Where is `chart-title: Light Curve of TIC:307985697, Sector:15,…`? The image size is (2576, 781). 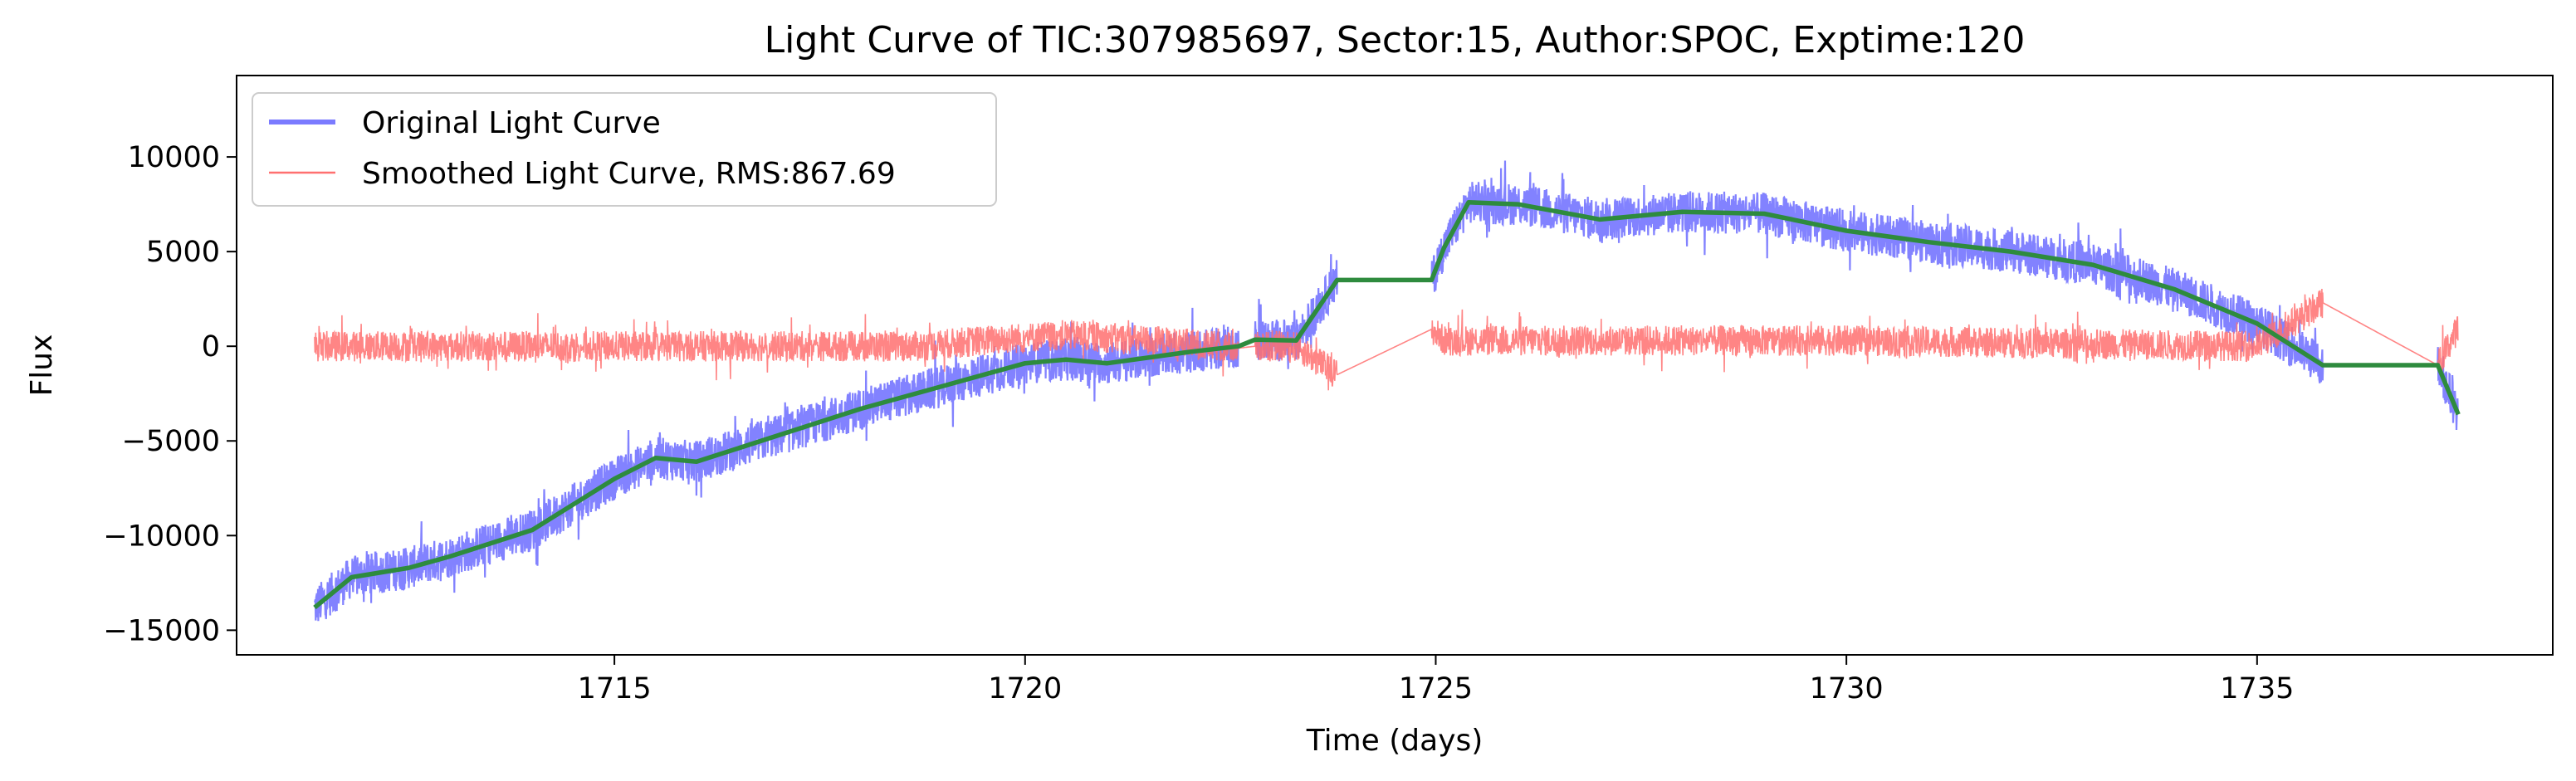
chart-title: Light Curve of TIC:307985697, Sector:15,… is located at coordinates (1395, 40).